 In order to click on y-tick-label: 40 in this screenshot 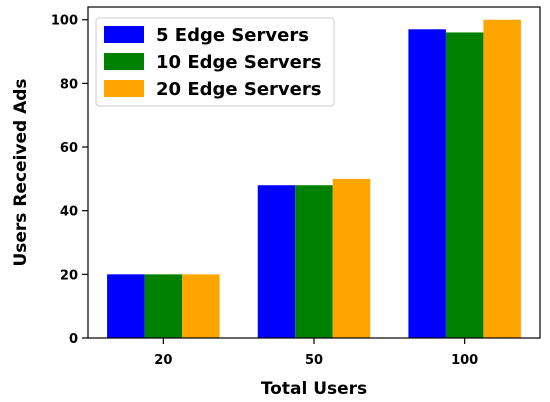, I will do `click(69, 212)`.